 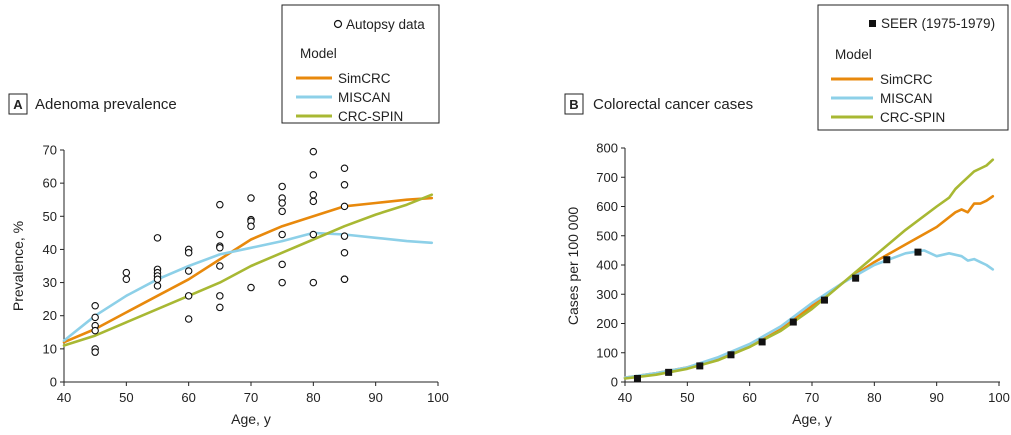 I want to click on panel-b-x-tick-label: 50, so click(x=687, y=397).